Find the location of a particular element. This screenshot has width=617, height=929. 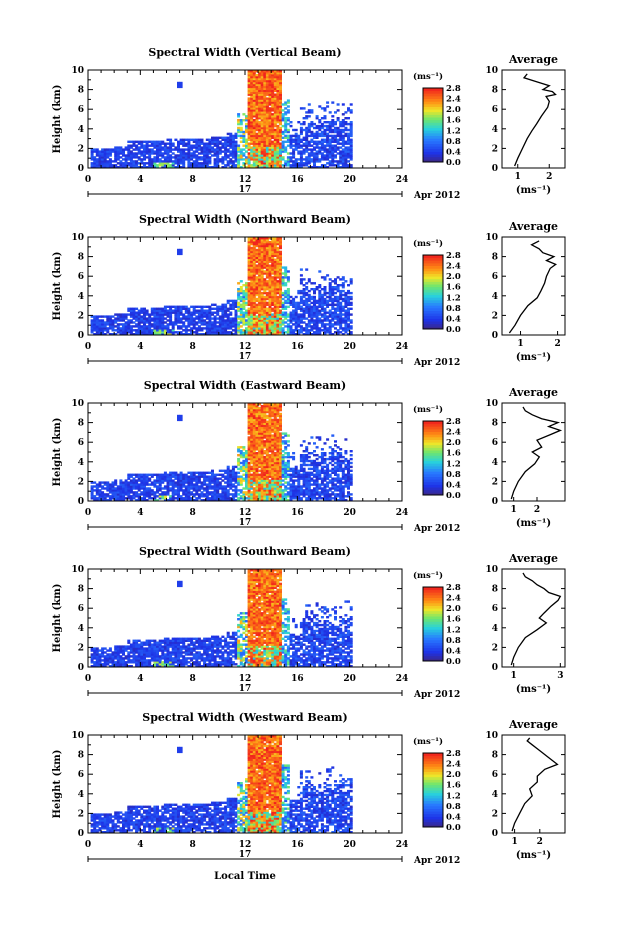

day-label: 17 is located at coordinates (245, 190).